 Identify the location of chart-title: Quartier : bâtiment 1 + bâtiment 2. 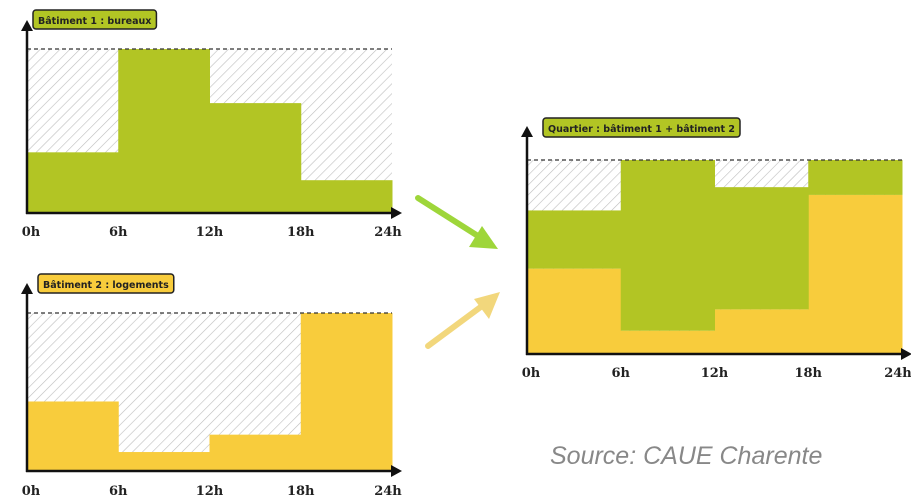
(641, 129).